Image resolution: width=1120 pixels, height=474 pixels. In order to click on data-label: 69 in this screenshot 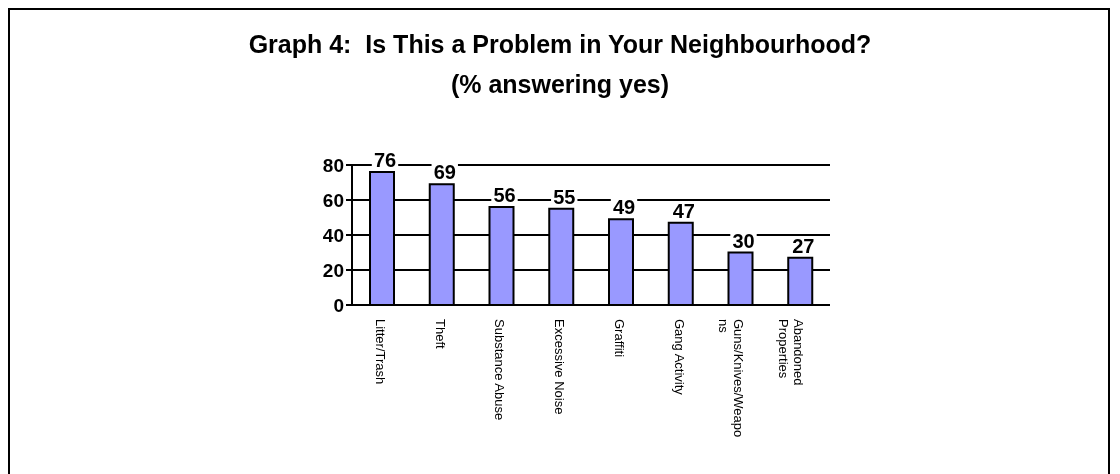, I will do `click(444, 172)`.